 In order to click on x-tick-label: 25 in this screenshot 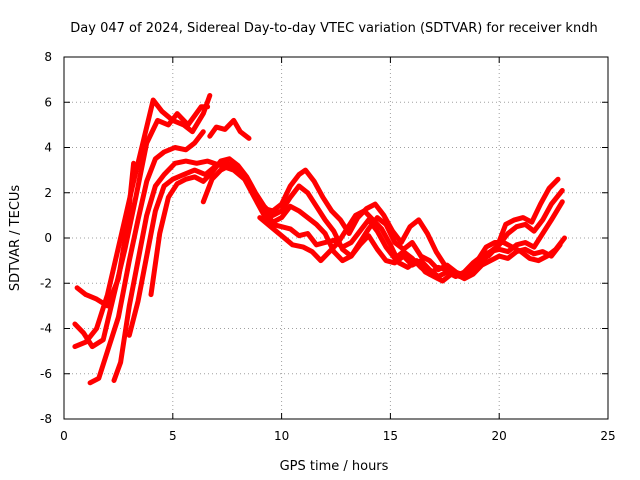, I will do `click(607, 436)`.